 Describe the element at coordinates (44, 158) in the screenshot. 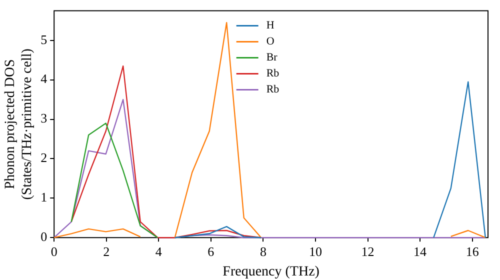

I see `y-tick-label: 2` at that location.